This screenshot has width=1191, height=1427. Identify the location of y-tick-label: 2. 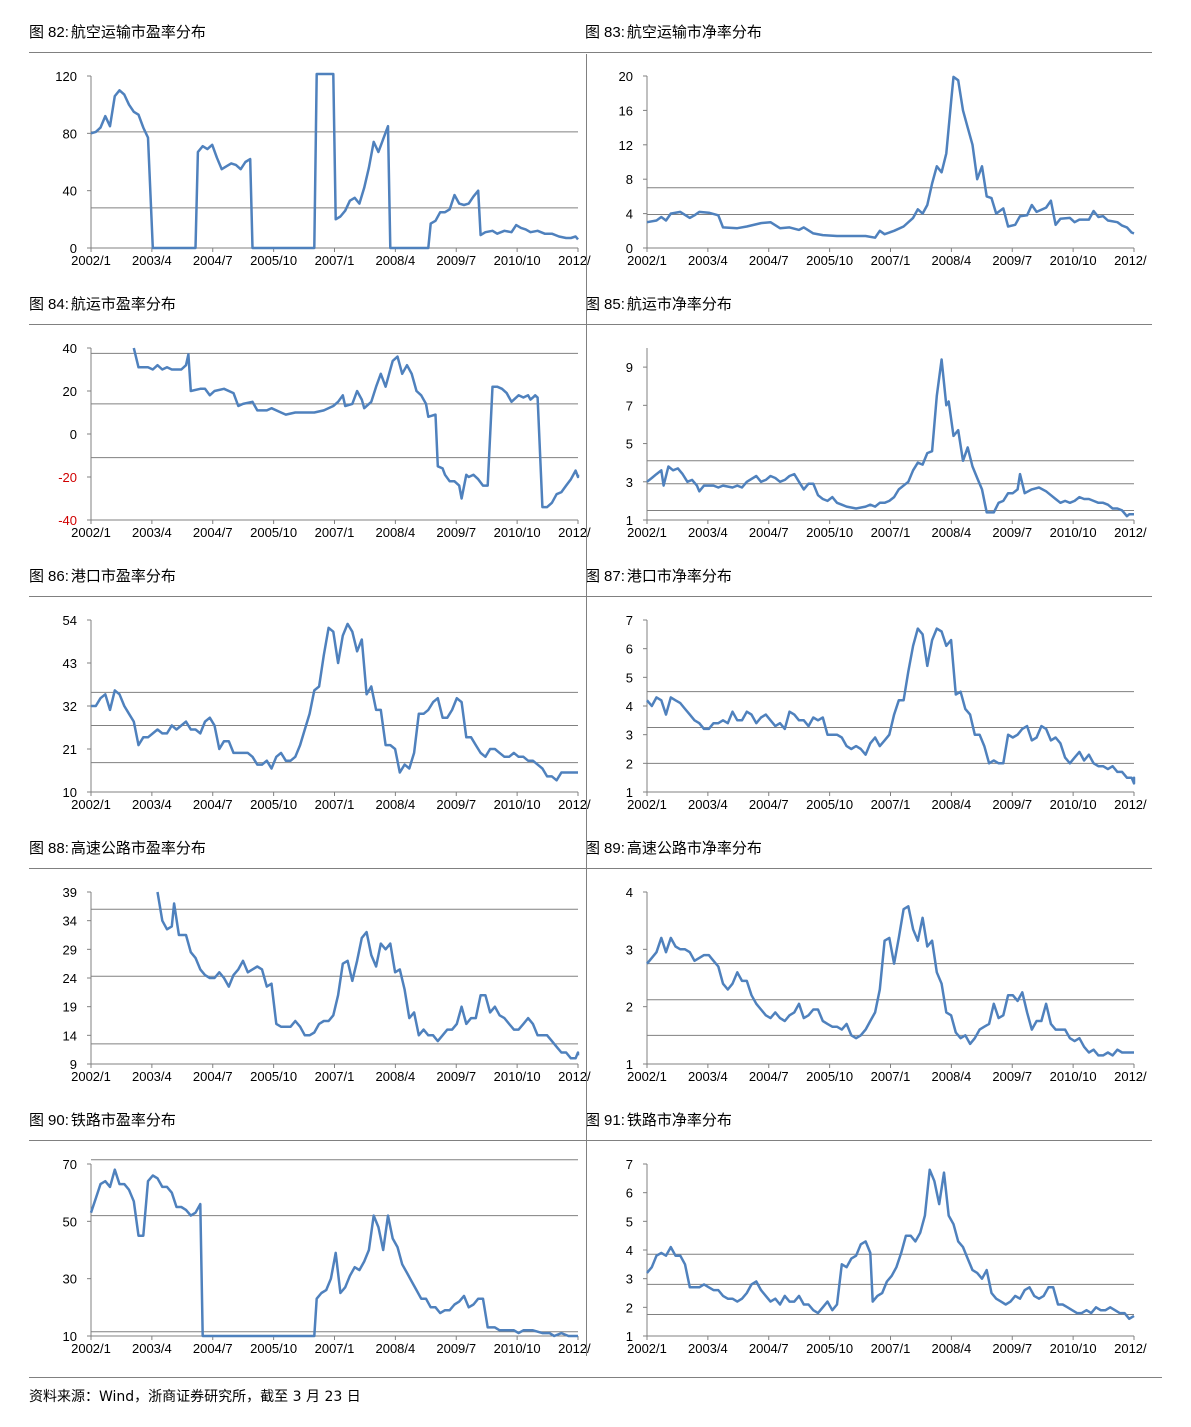
(629, 1007).